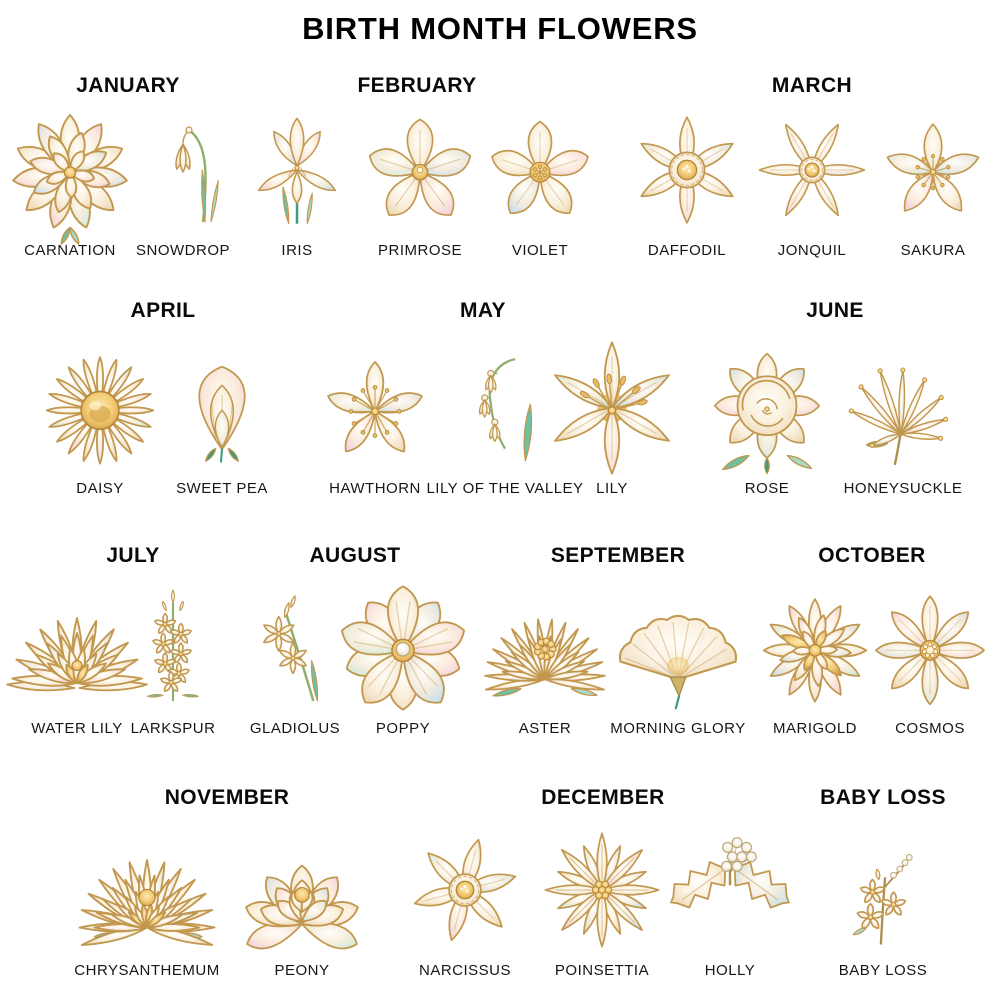  Describe the element at coordinates (933, 250) in the screenshot. I see `flower-name-label: SAKURA` at that location.